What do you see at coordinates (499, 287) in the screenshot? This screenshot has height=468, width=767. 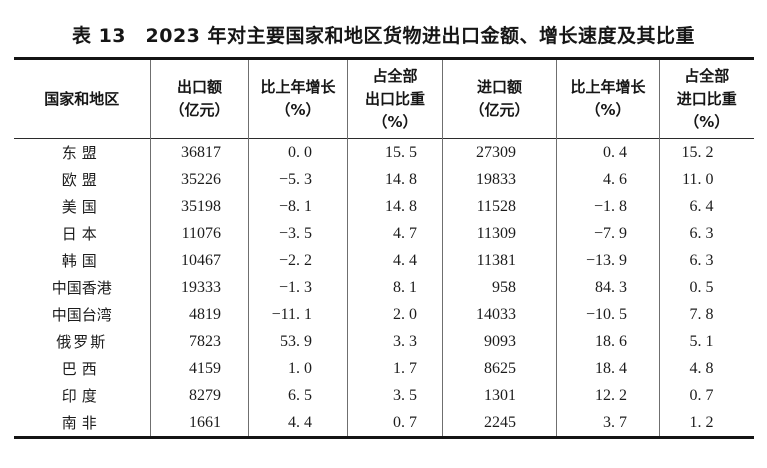 I see `value-cell: 958` at bounding box center [499, 287].